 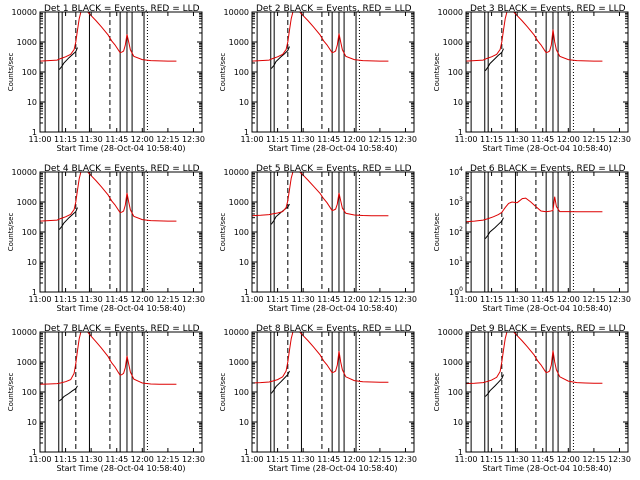 I want to click on panel-title: Det 3 BLACK = Events, RED = LLD, so click(x=548, y=9).